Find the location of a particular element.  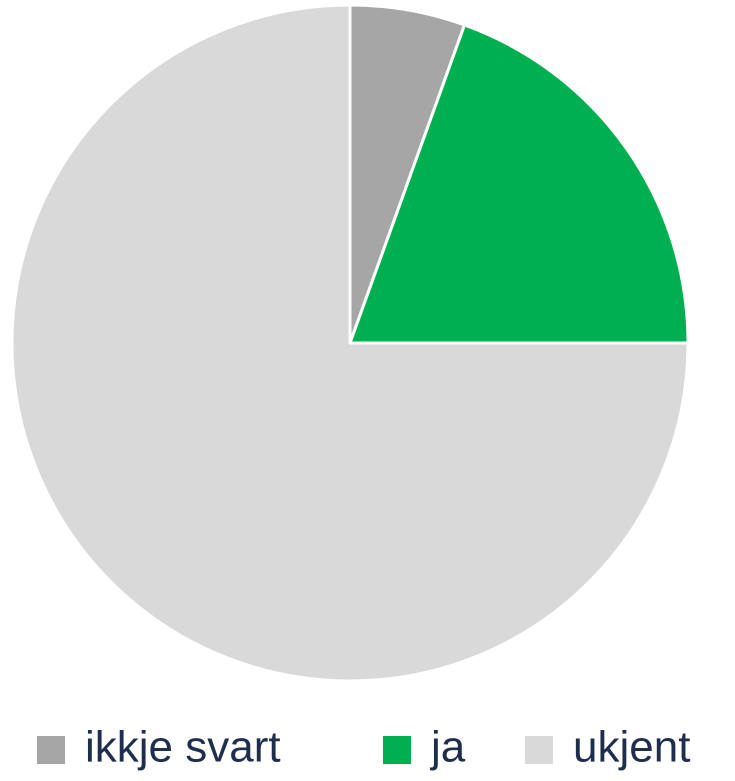

legend-label: ja is located at coordinates (447, 747).